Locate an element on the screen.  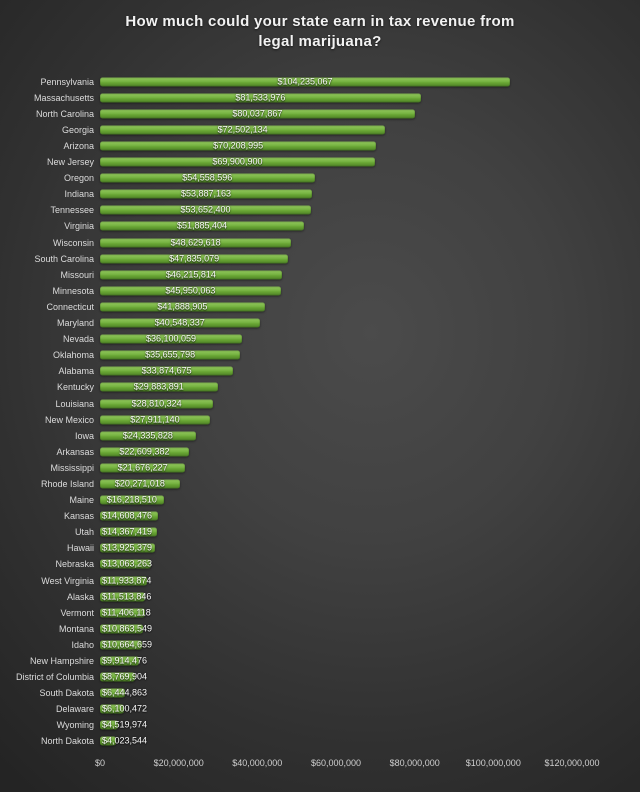
bar-track: $80,037,867 is located at coordinates (336, 114).